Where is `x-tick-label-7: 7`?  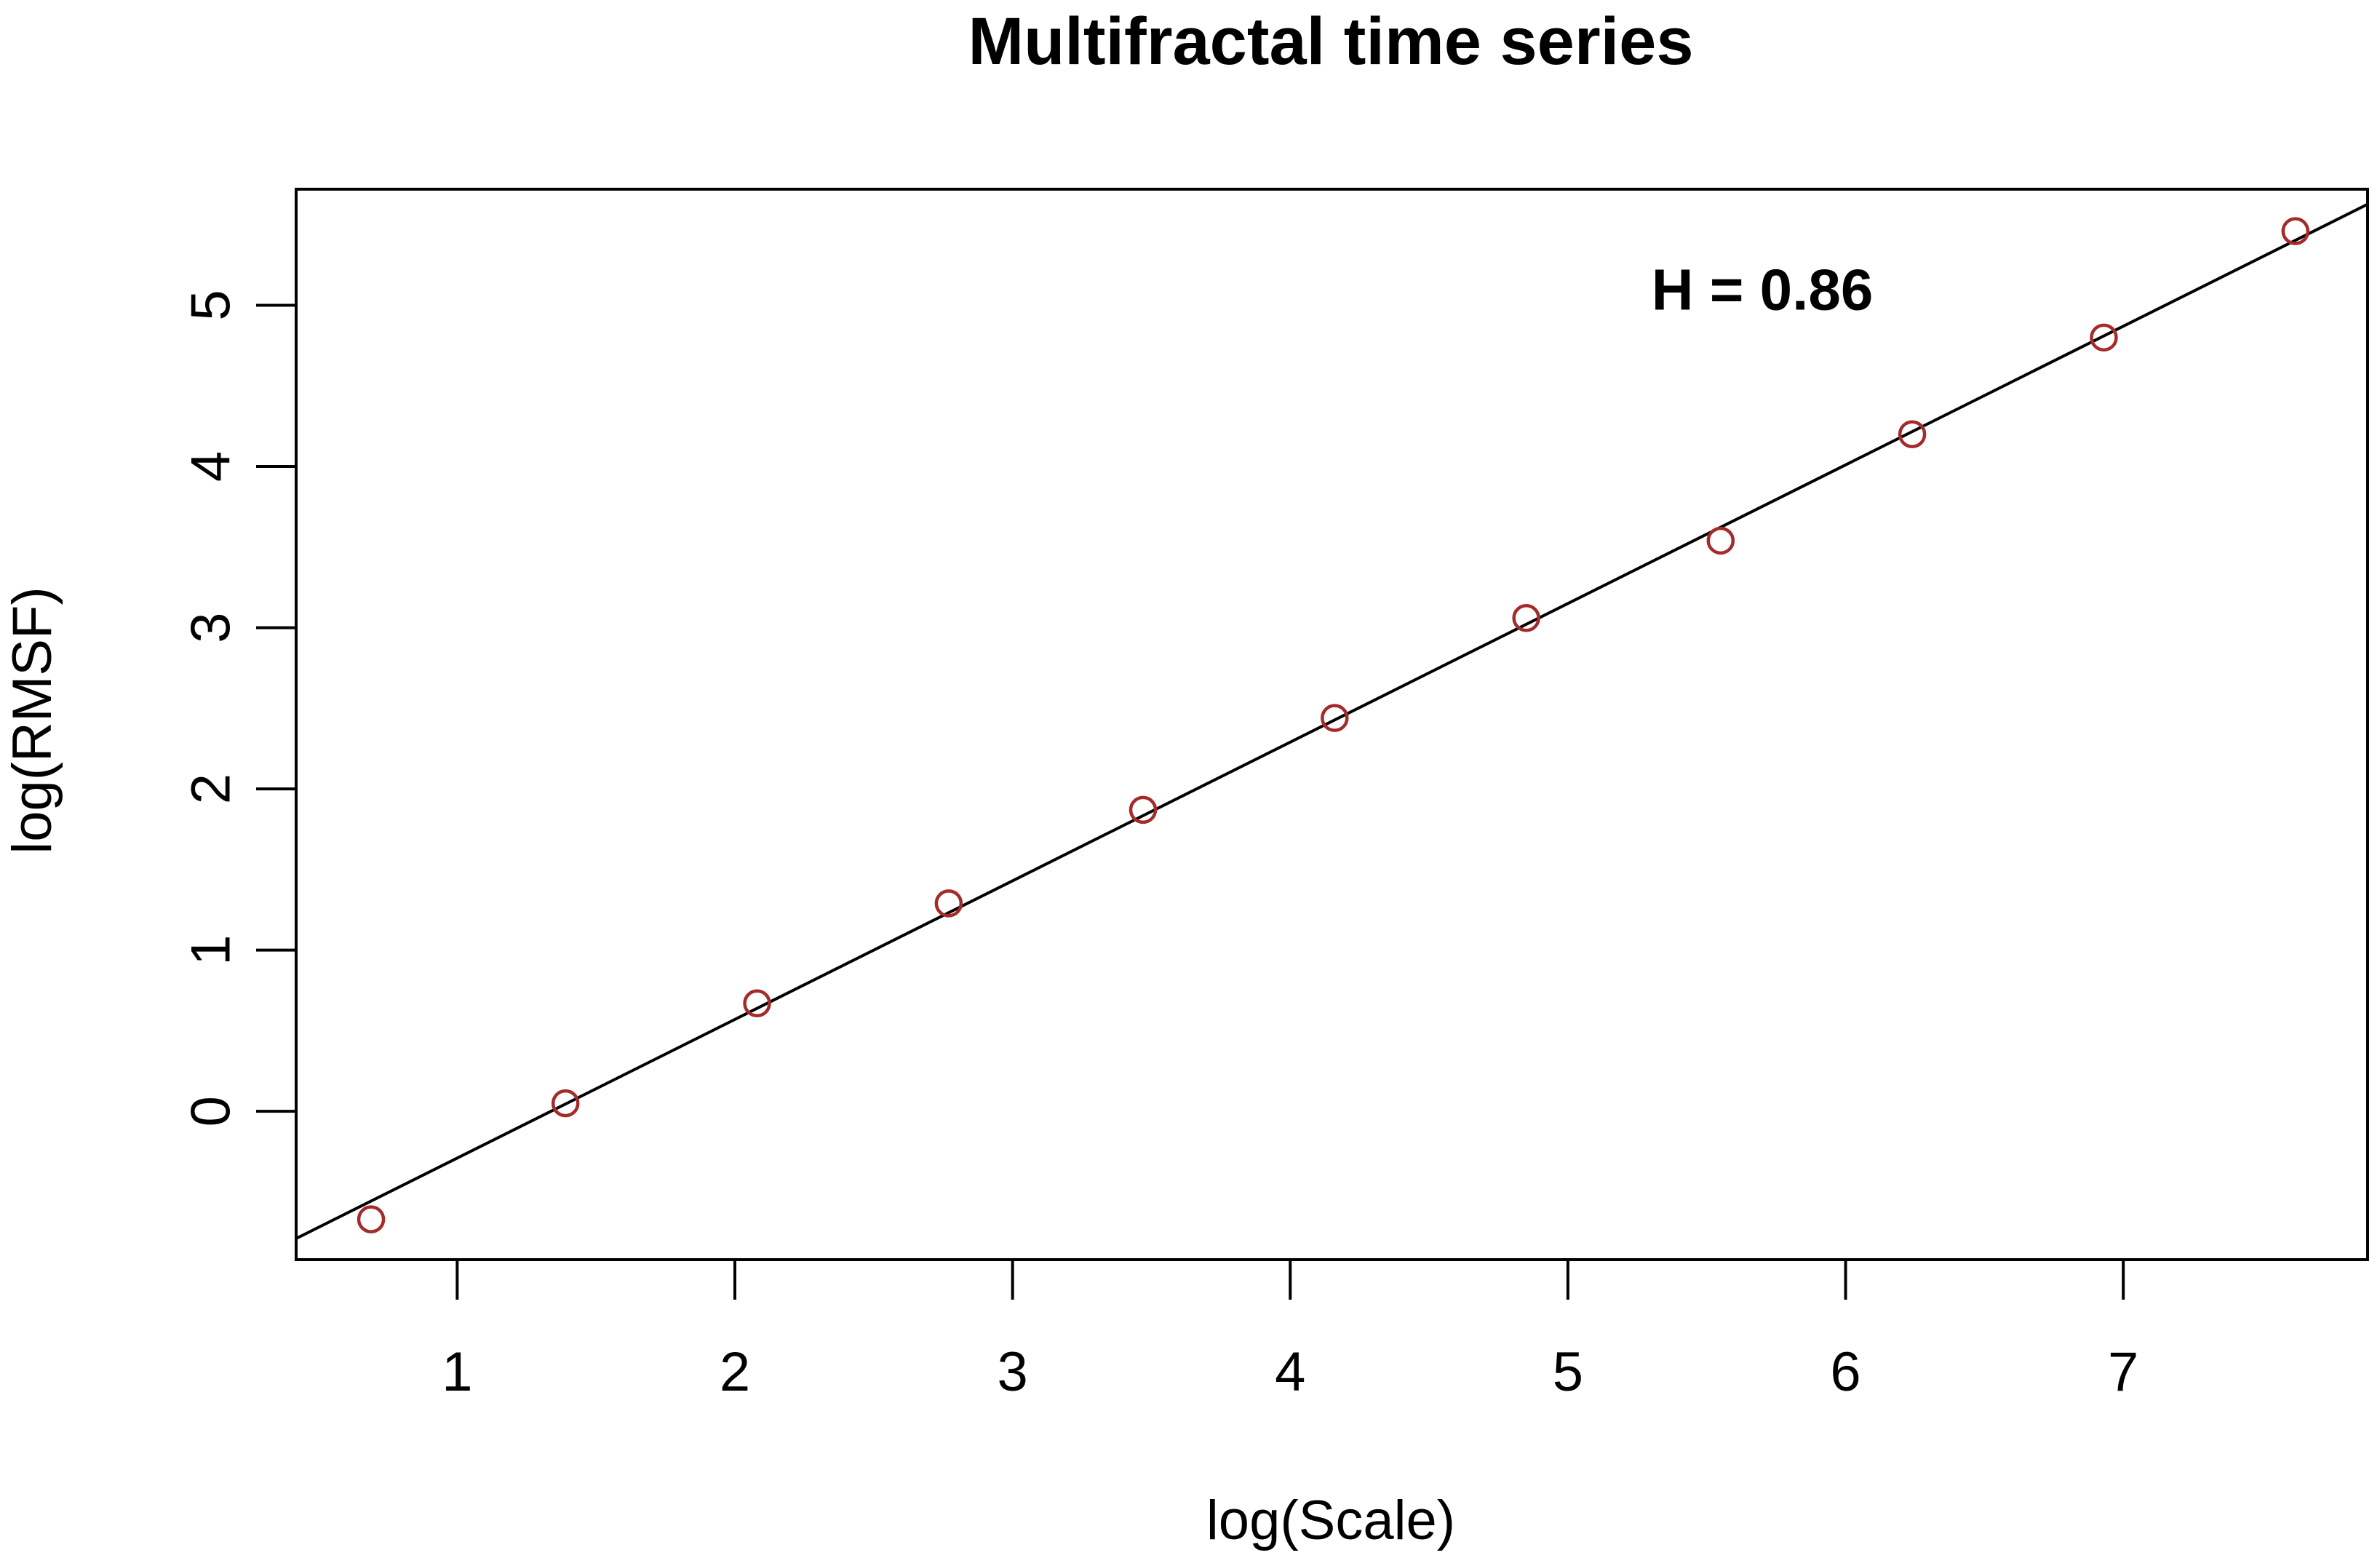 x-tick-label-7: 7 is located at coordinates (2123, 1372).